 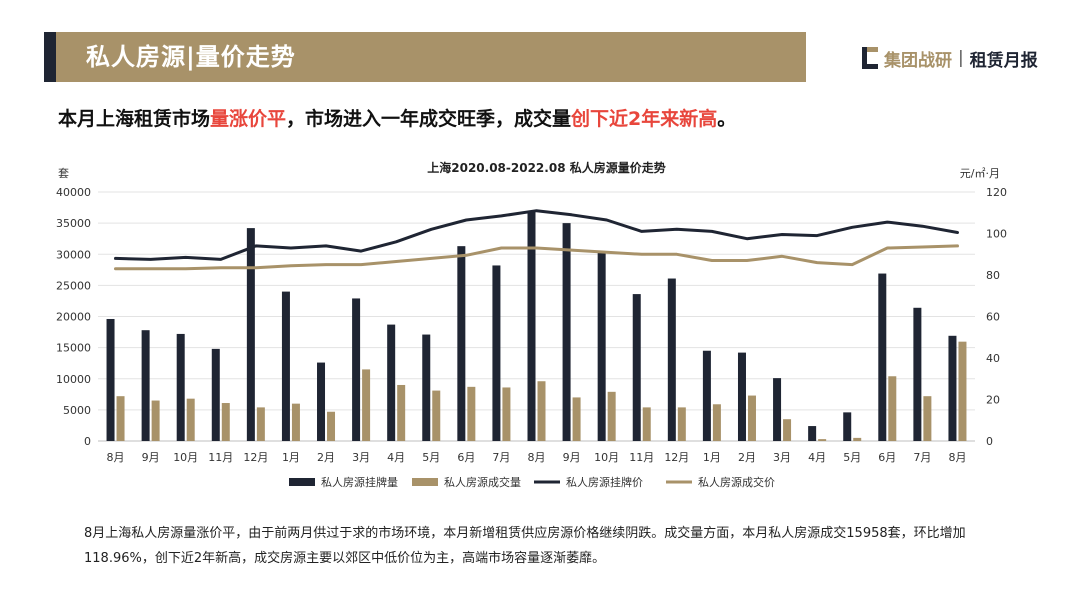 What do you see at coordinates (73, 317) in the screenshot?
I see `y-tick-label: 20000` at bounding box center [73, 317].